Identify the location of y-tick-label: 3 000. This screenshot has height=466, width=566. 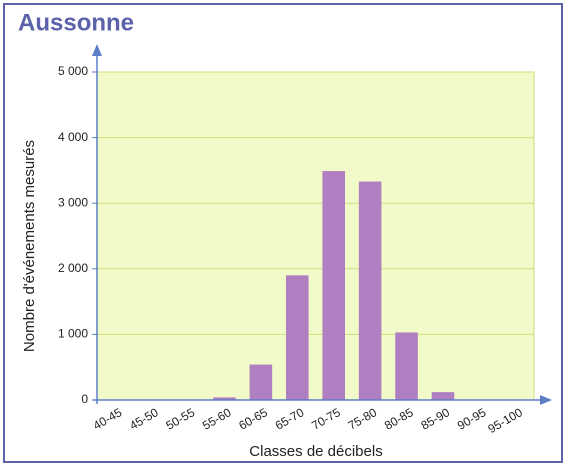
(73, 202).